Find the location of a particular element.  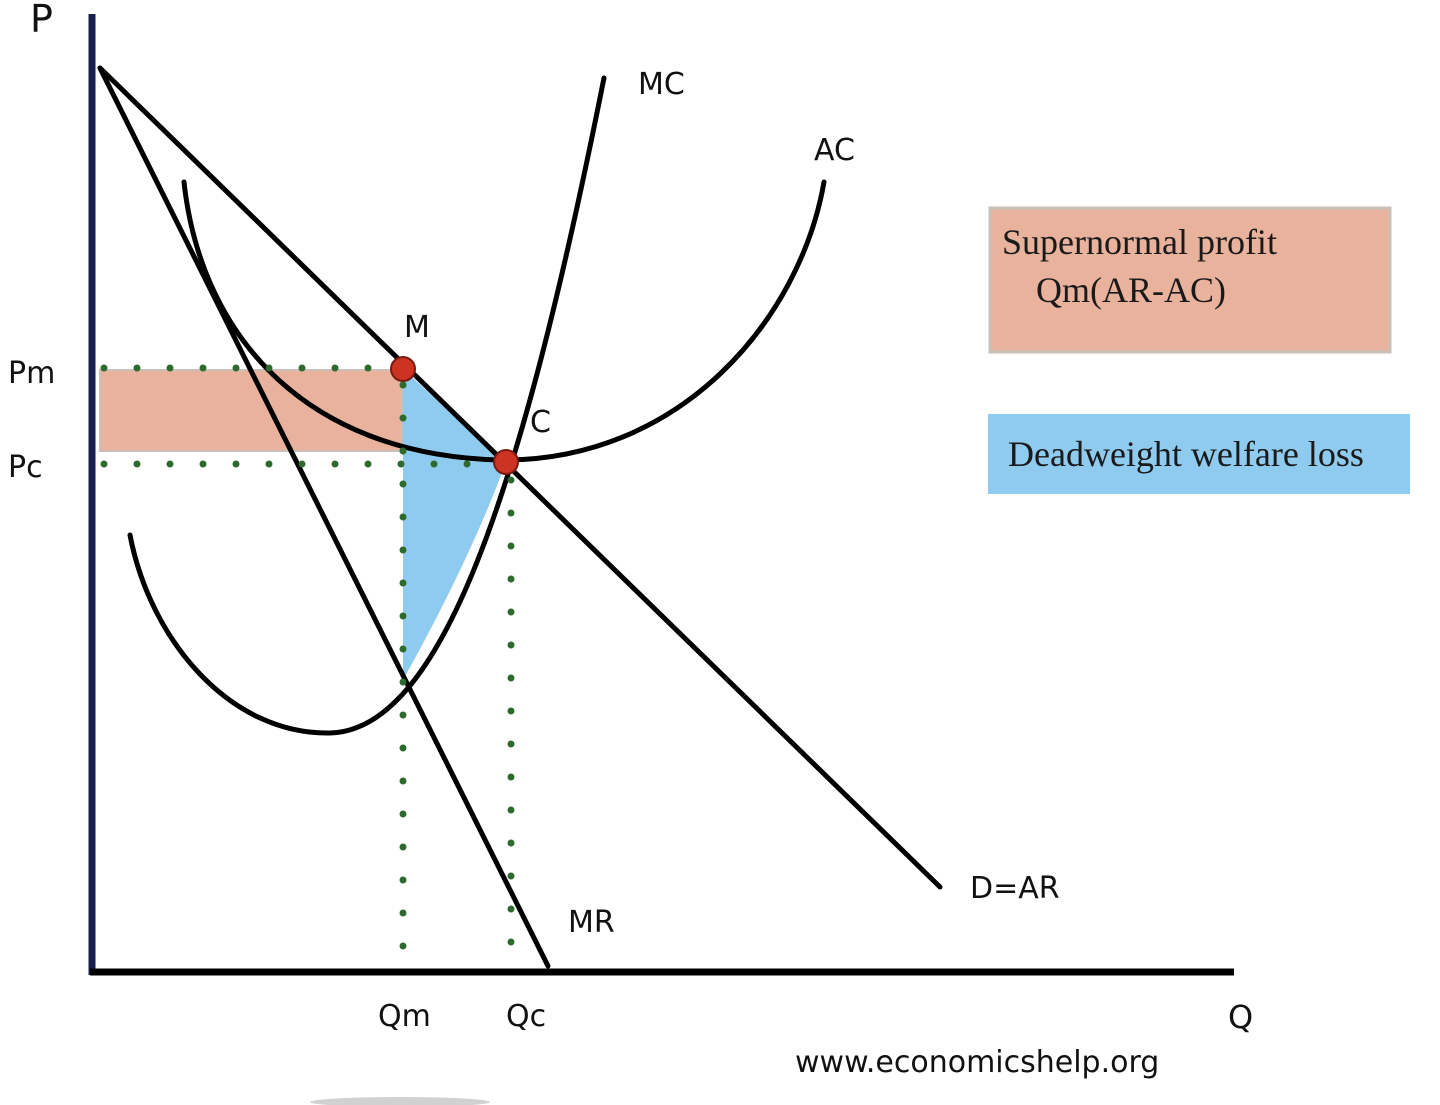

y-axis-label: P is located at coordinates (41, 20).